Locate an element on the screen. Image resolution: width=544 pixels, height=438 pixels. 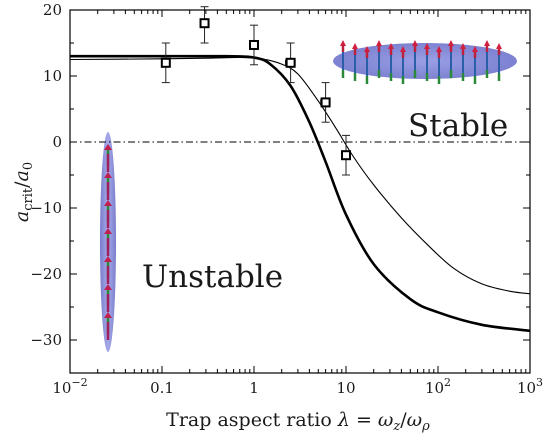
pancake-trap-illustration is located at coordinates (425, 62).